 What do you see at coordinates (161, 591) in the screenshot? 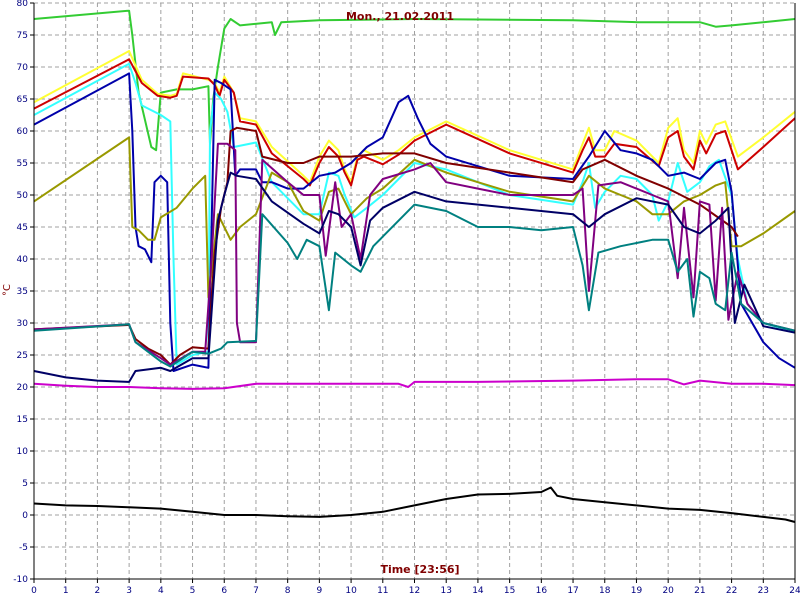
I see `x-tick-label: 4` at bounding box center [161, 591].